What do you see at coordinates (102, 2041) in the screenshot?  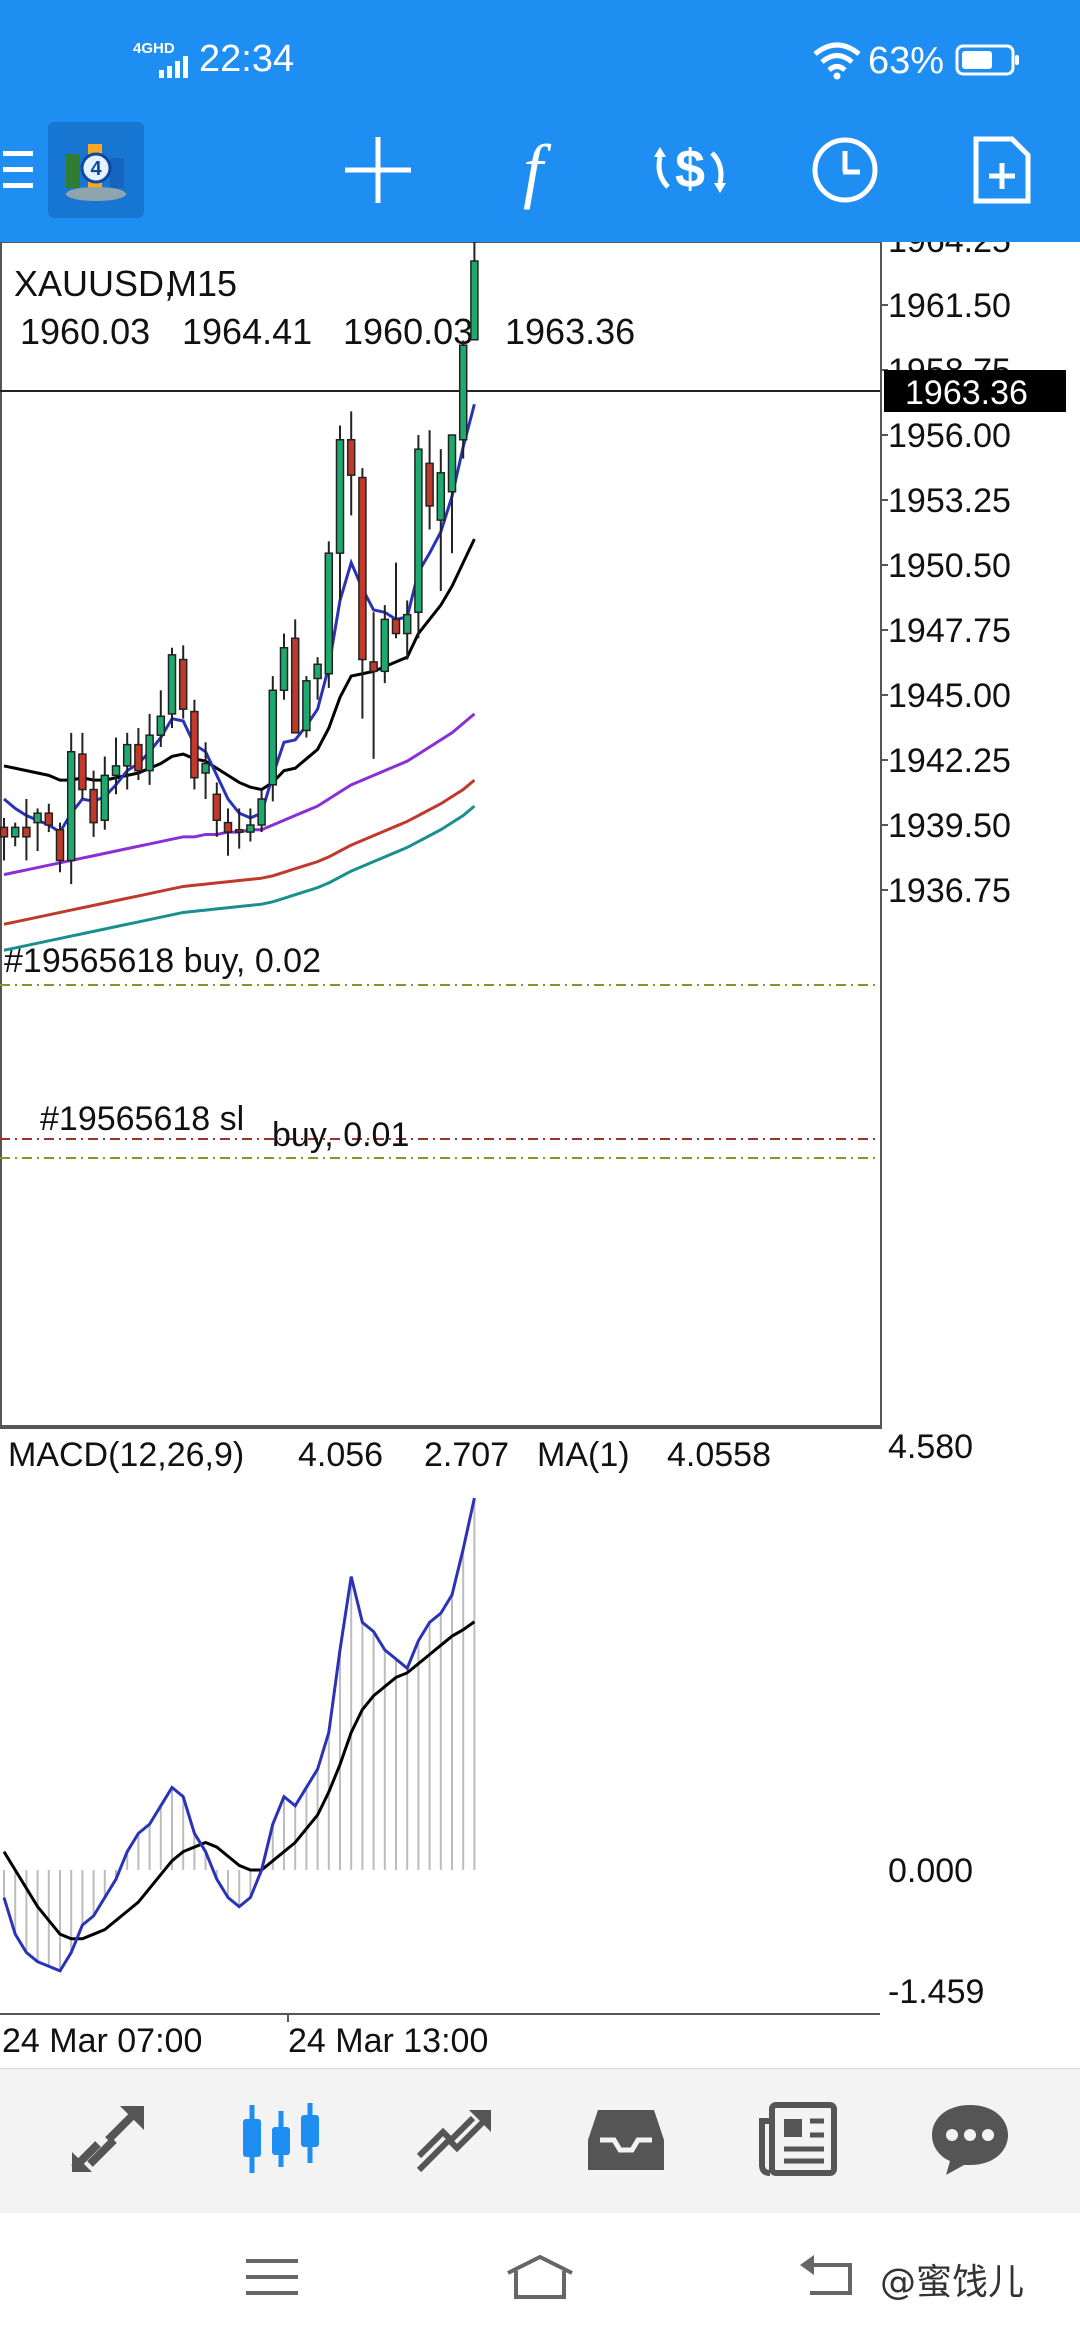 I see `time-label-0: 24 Mar 07:00` at bounding box center [102, 2041].